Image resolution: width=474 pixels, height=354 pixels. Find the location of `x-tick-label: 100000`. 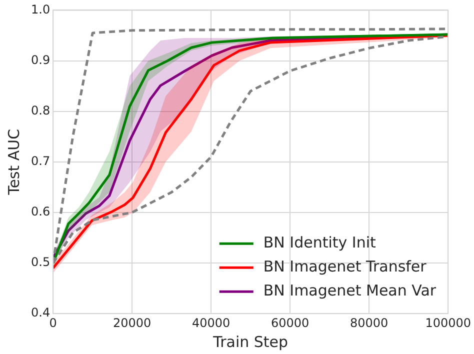

x-tick-label: 100000 is located at coordinates (448, 323).